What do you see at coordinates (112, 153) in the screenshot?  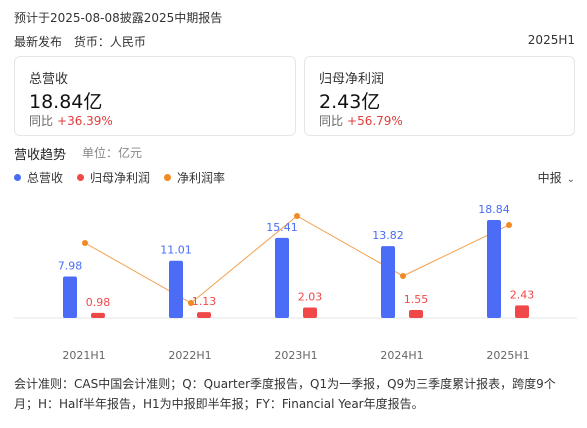 I see `section-unit: 单位：亿元` at bounding box center [112, 153].